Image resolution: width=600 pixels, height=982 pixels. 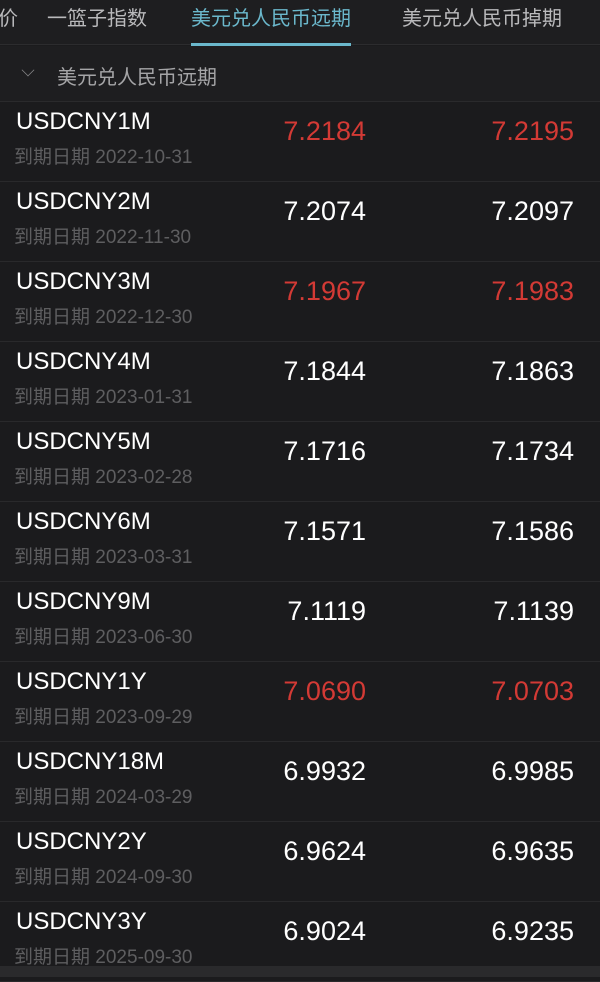 I want to click on symbol: USDCNY18M, so click(x=90, y=761).